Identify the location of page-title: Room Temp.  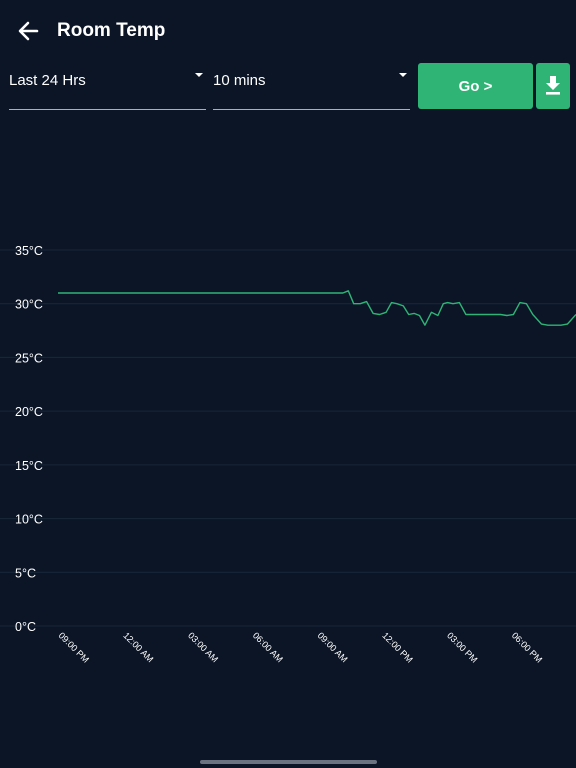
(111, 30).